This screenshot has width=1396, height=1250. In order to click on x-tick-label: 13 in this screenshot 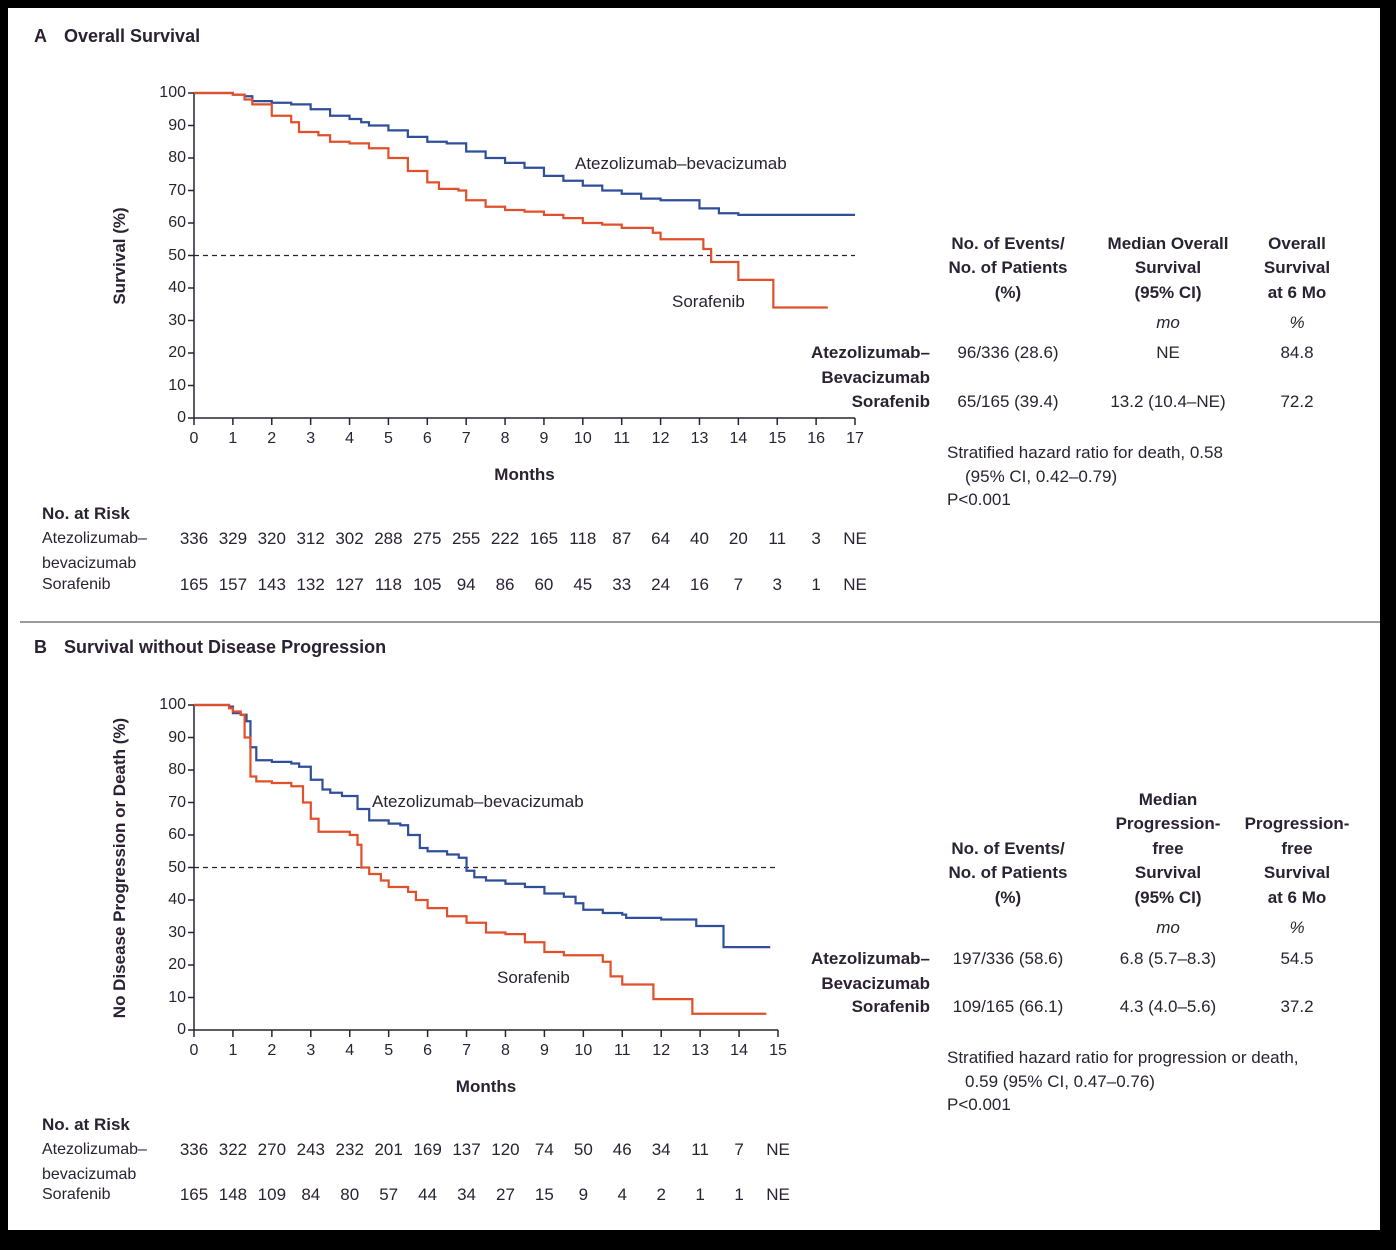, I will do `click(699, 438)`.